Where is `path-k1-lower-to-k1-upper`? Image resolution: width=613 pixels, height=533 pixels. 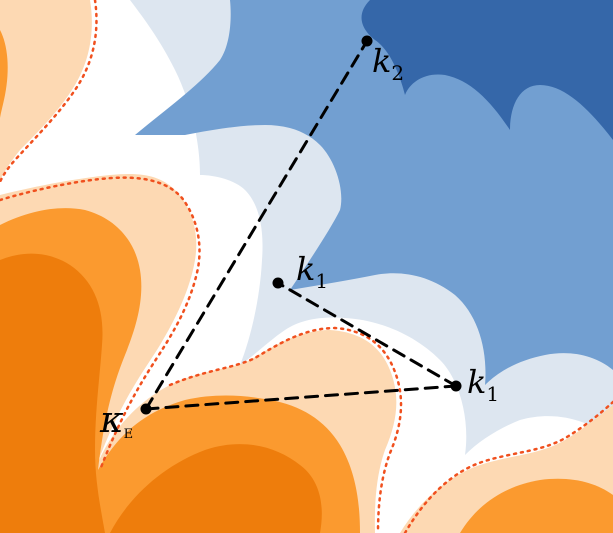 path-k1-lower-to-k1-upper is located at coordinates (367, 334).